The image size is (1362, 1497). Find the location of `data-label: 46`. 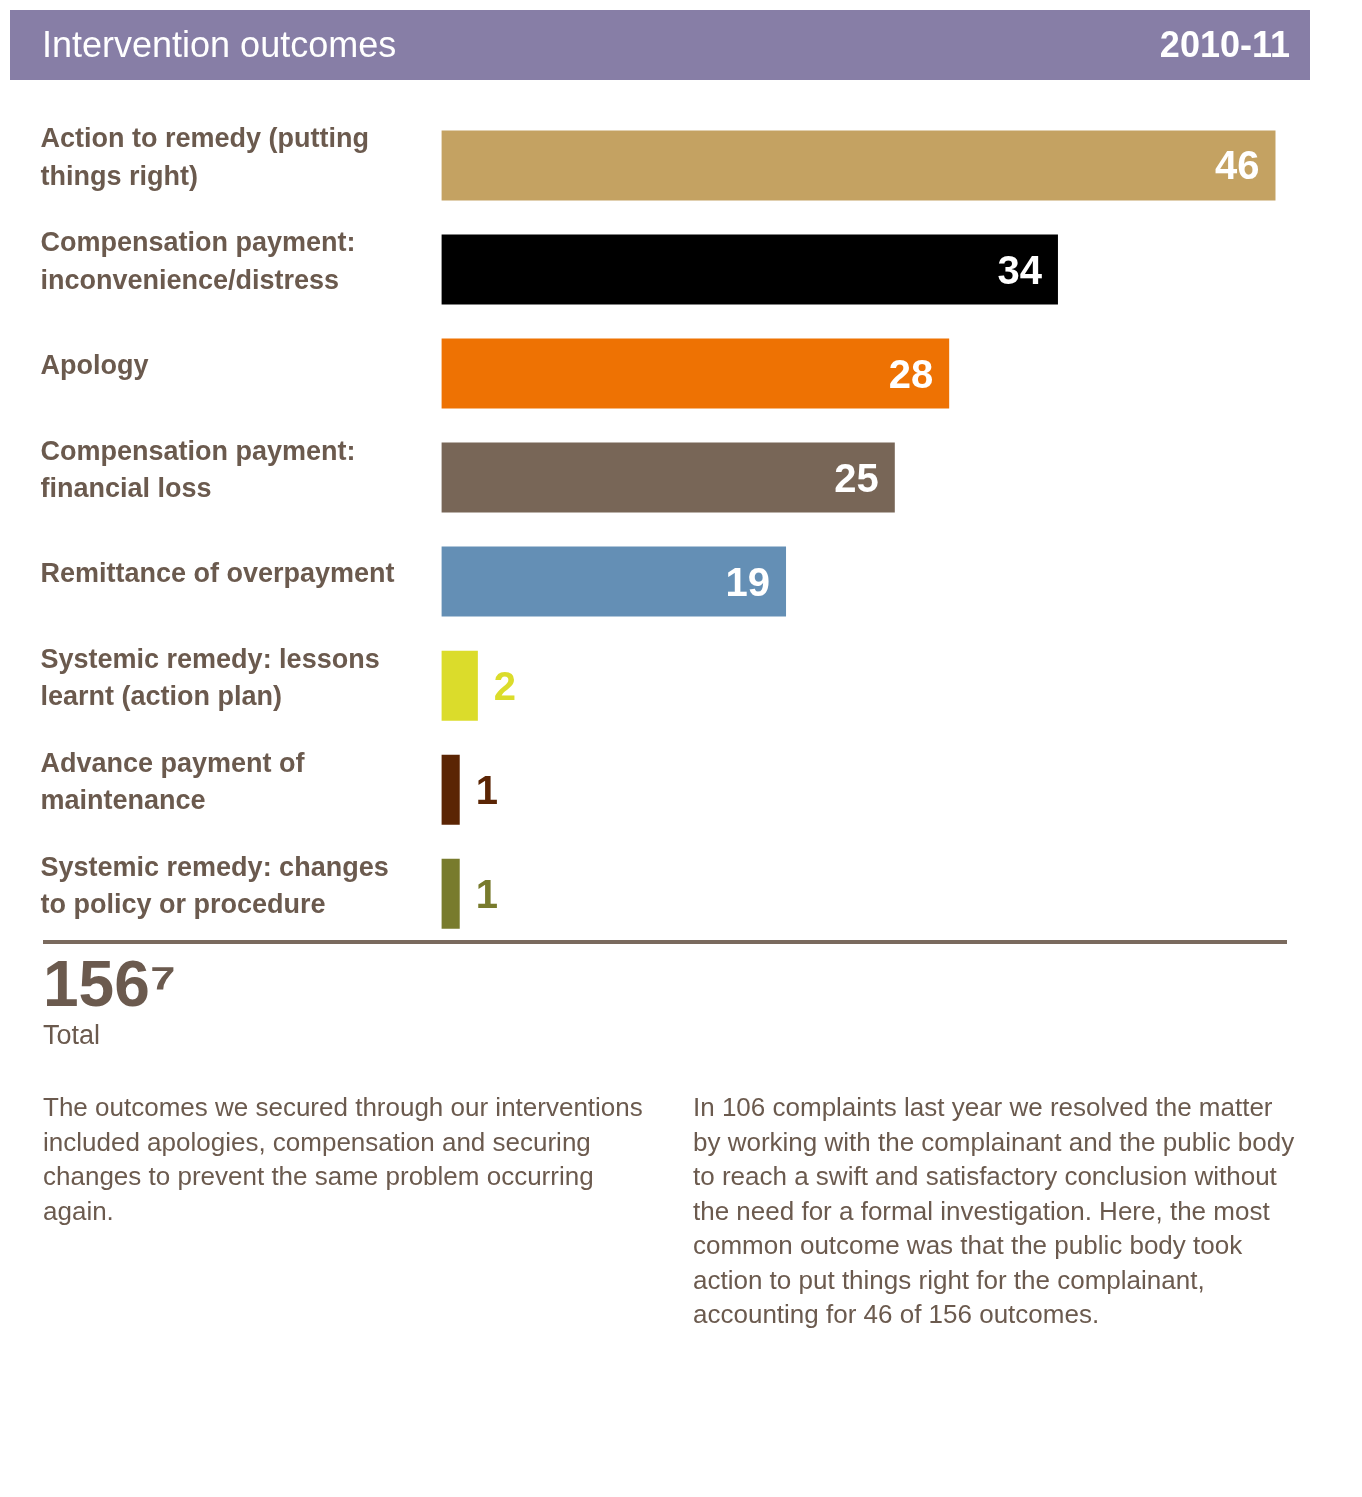

data-label: 46 is located at coordinates (1237, 165).